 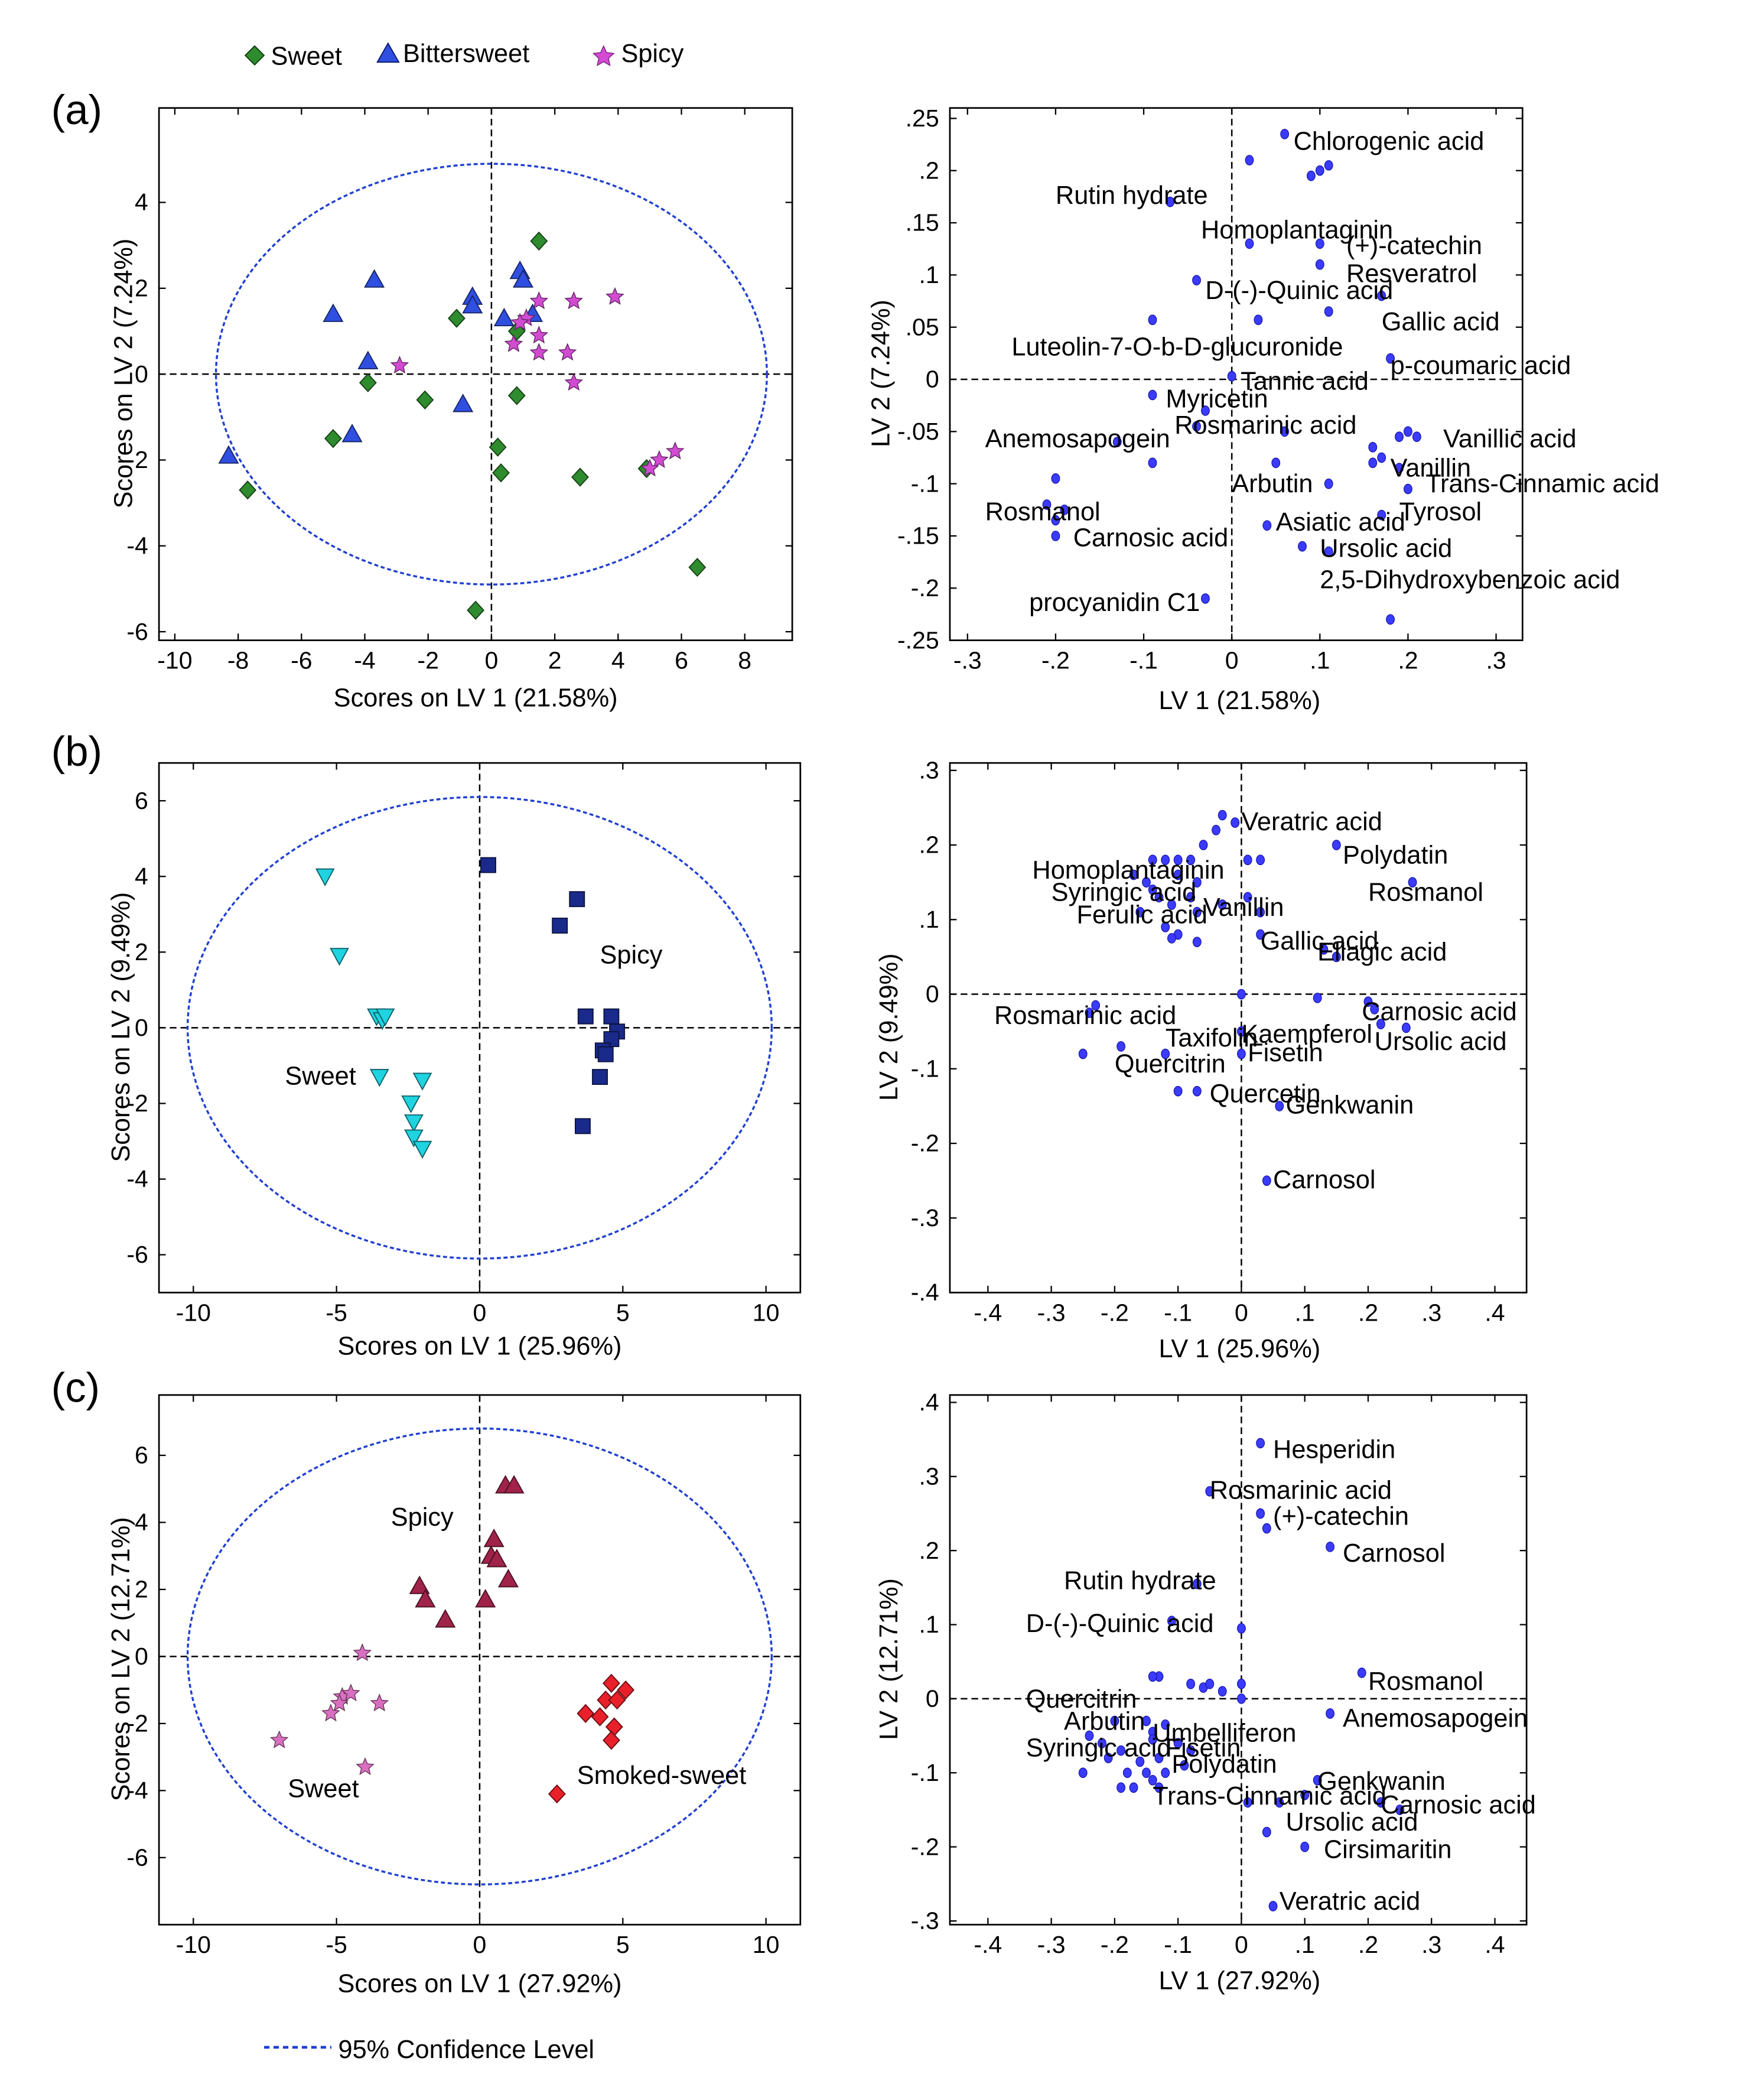 What do you see at coordinates (889, 1027) in the screenshot?
I see `y-axis-label: LV 2 (9.49%)` at bounding box center [889, 1027].